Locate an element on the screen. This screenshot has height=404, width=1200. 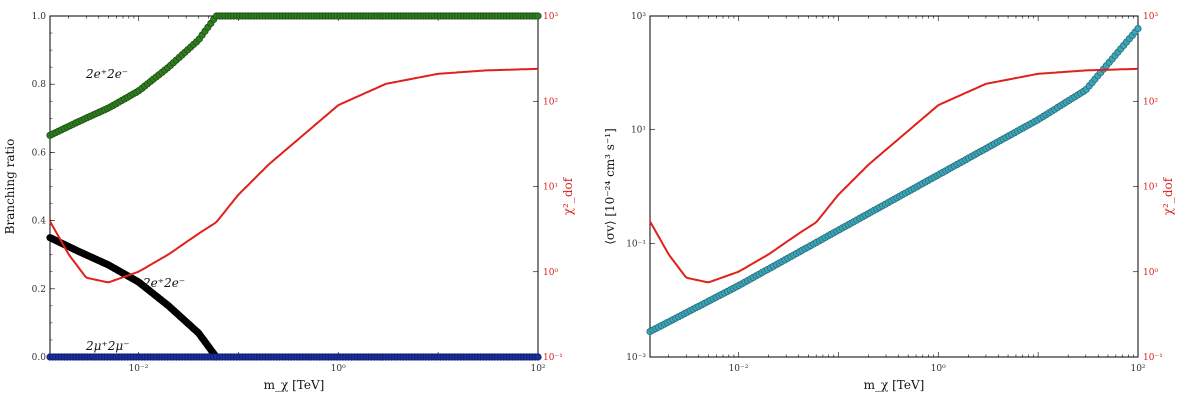
y-tick-label: 0.6 is located at coordinates (39, 153).